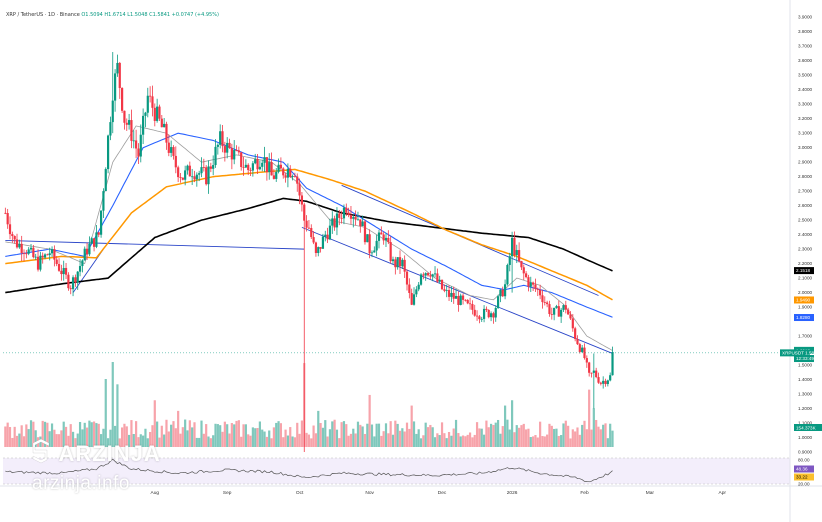  I want to click on symbol-title: XRP / TetherUS · 1D · Binance, so click(43, 15).